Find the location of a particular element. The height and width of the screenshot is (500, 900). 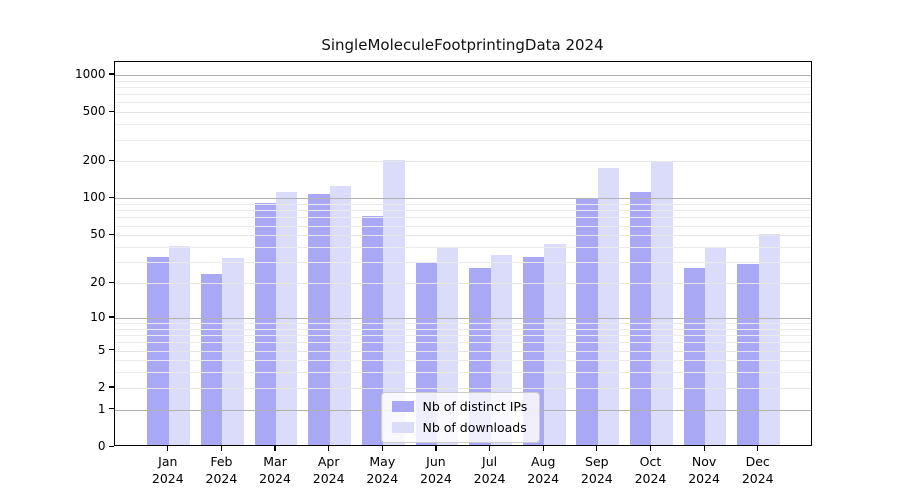

legend-swatch-distinct-ips is located at coordinates (402, 406).